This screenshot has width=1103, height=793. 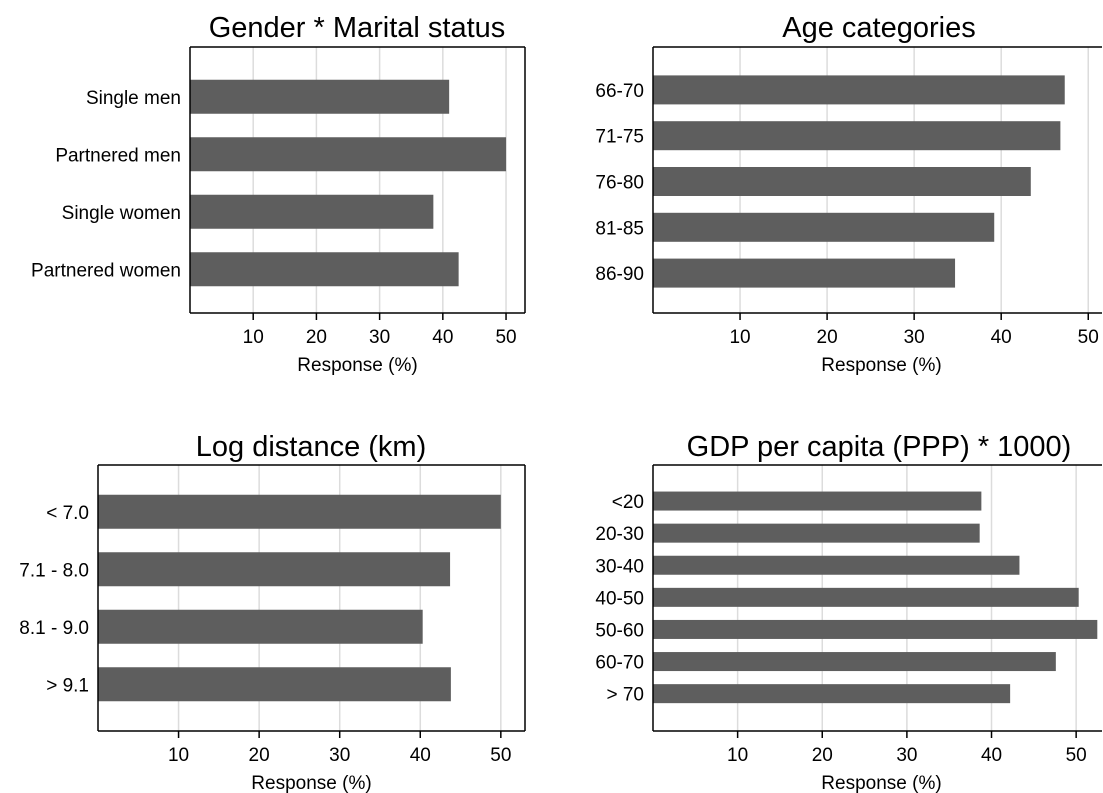 I want to click on category-label: > 9.1, so click(x=67, y=685).